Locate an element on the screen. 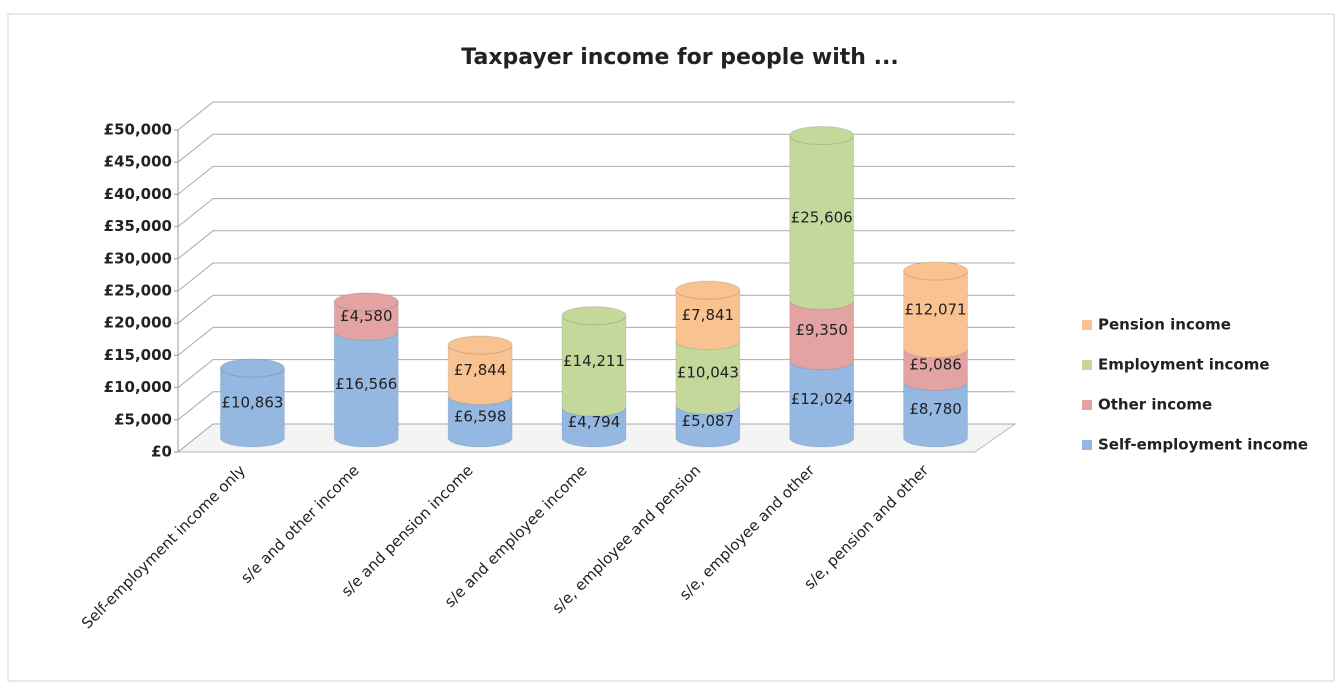 The height and width of the screenshot is (682, 1335). y-tick-label: £15,000 is located at coordinates (138, 355).